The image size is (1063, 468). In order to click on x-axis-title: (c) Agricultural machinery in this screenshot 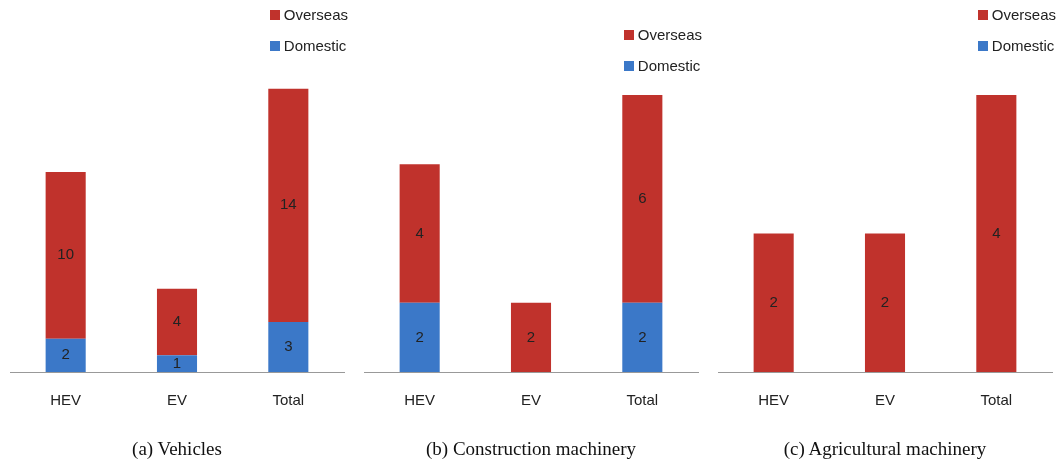, I will do `click(885, 449)`.